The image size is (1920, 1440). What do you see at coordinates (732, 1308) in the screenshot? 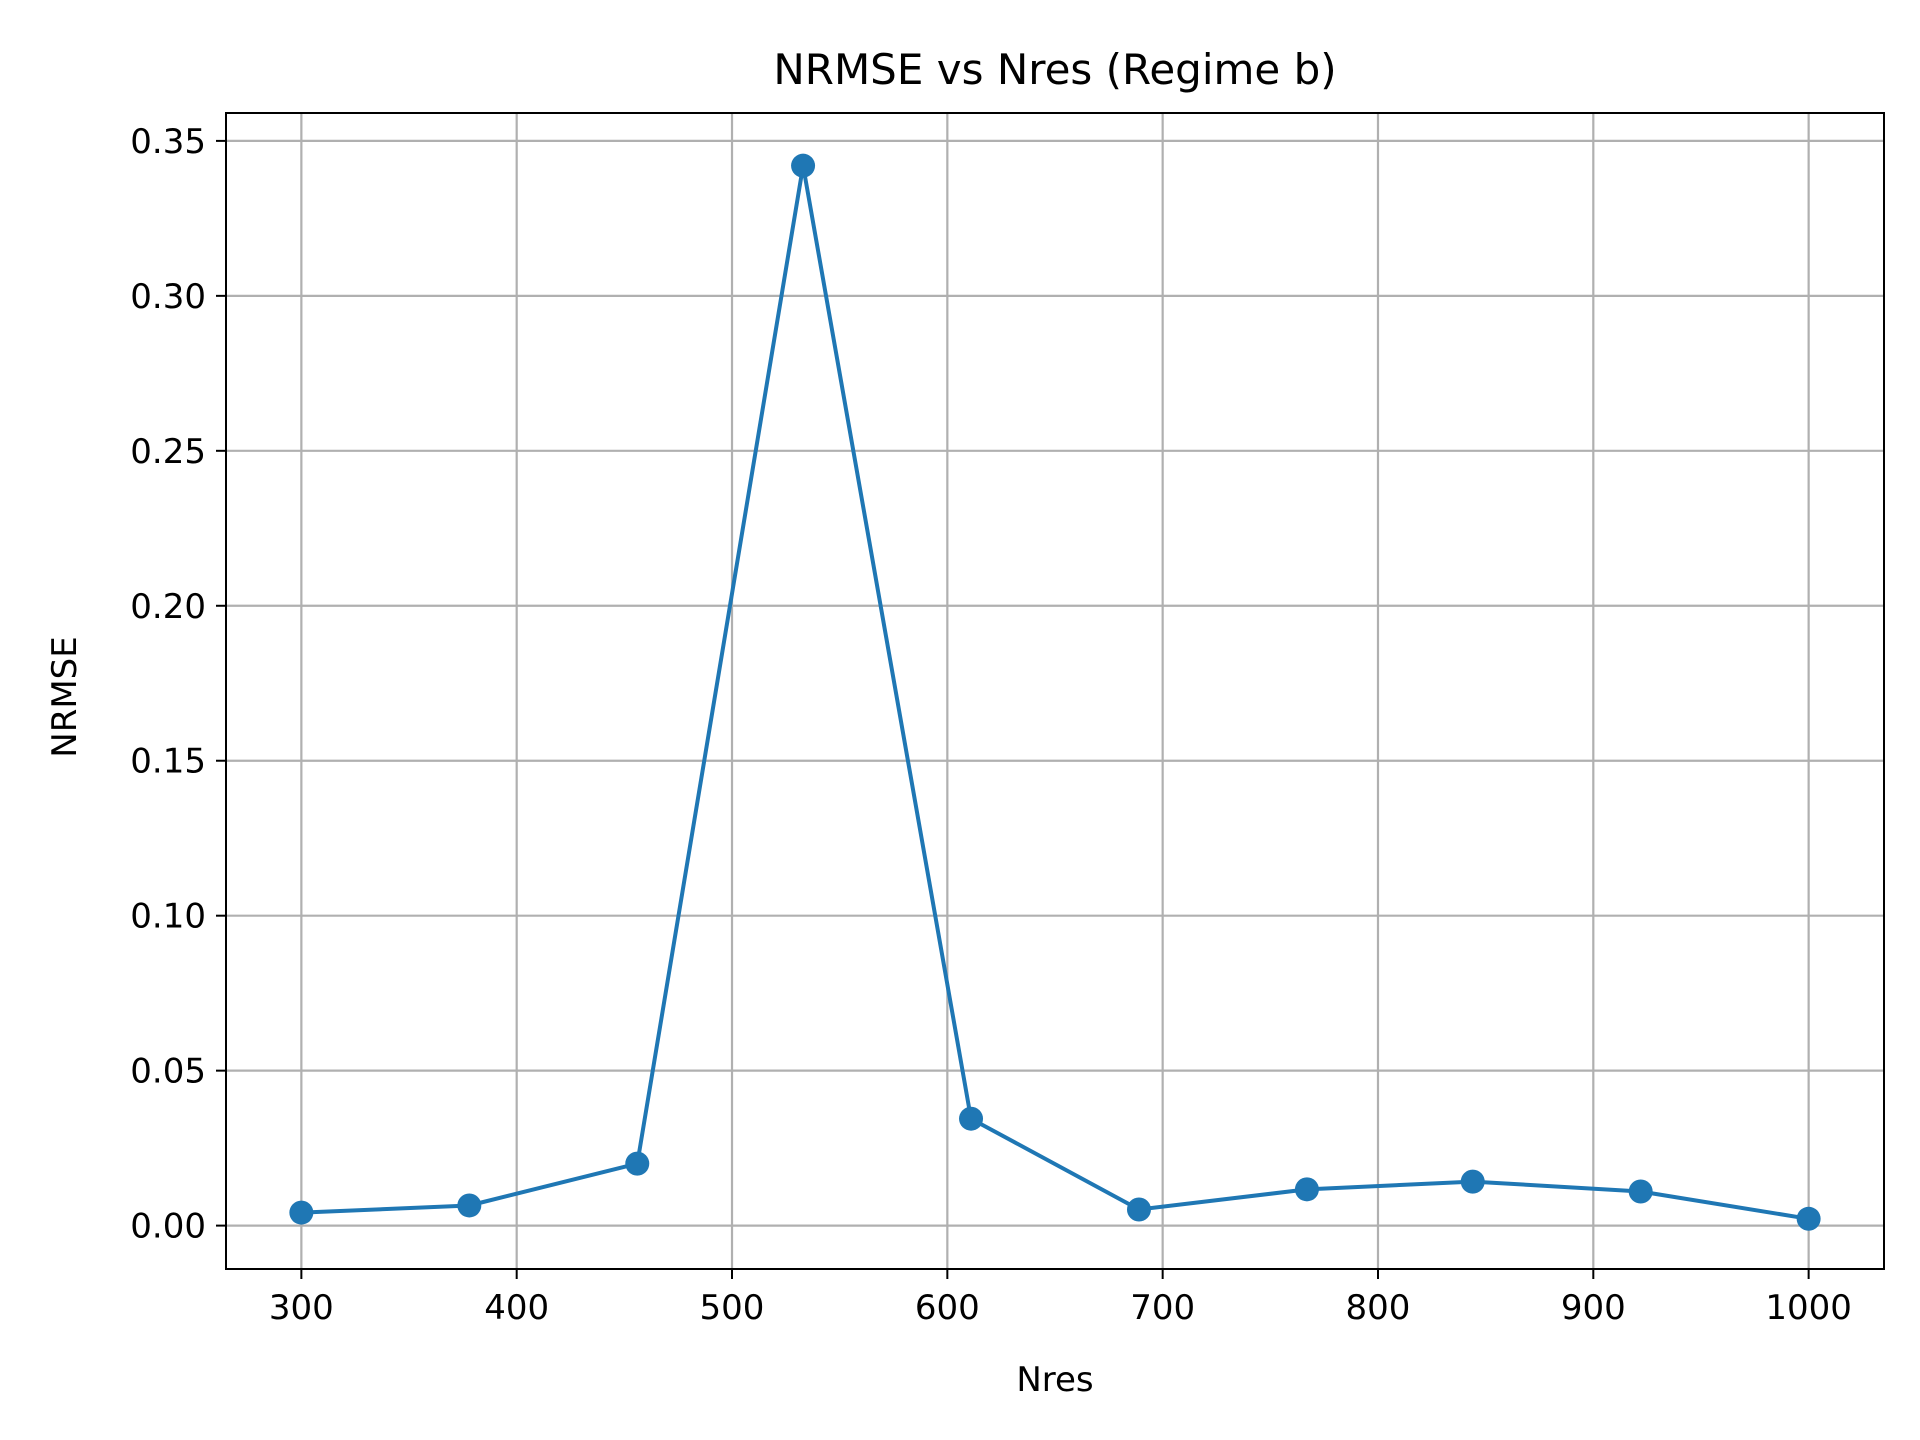
I see `x-tick-label: 500` at bounding box center [732, 1308].